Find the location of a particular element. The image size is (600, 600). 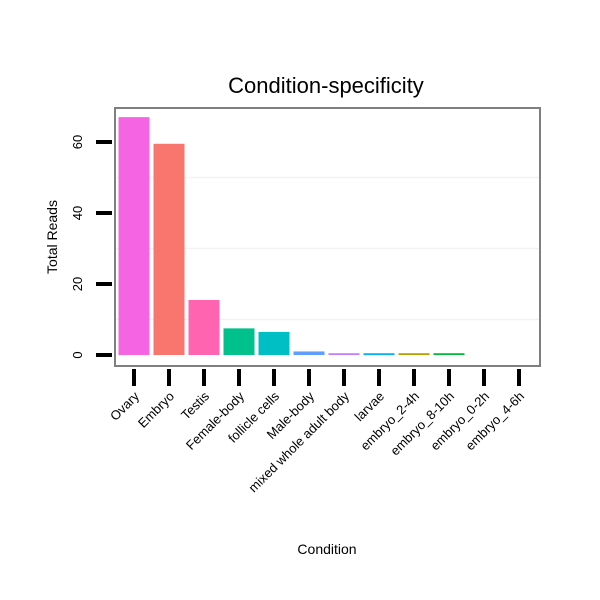

bar-testis is located at coordinates (204, 327).